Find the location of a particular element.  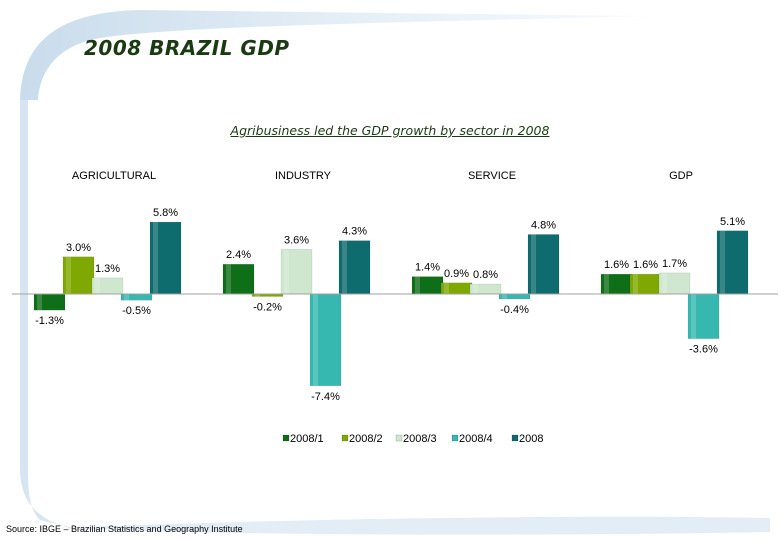

value-label-industry-2008: 4.3% is located at coordinates (354, 232).